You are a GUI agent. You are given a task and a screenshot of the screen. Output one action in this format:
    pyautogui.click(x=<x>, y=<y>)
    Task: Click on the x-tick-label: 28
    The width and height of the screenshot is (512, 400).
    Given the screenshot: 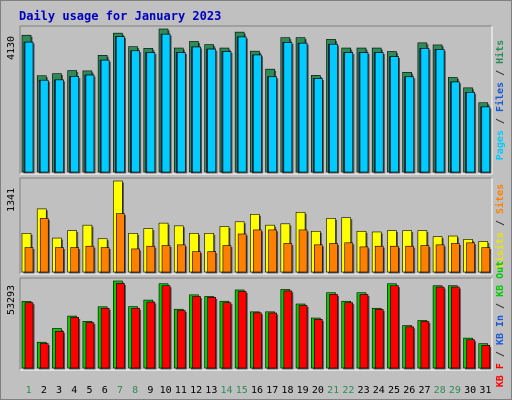 What is the action you would take?
    pyautogui.click(x=440, y=390)
    